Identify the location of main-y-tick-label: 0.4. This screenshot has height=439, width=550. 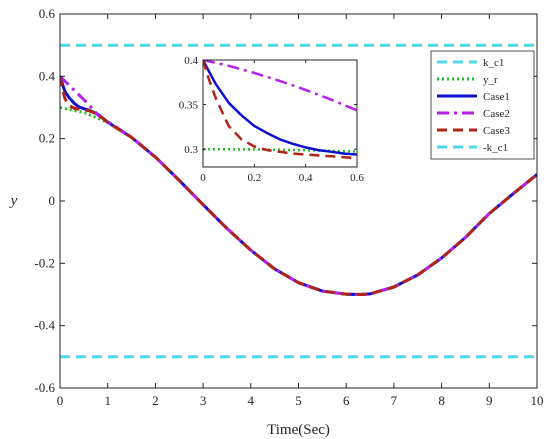
(47, 75).